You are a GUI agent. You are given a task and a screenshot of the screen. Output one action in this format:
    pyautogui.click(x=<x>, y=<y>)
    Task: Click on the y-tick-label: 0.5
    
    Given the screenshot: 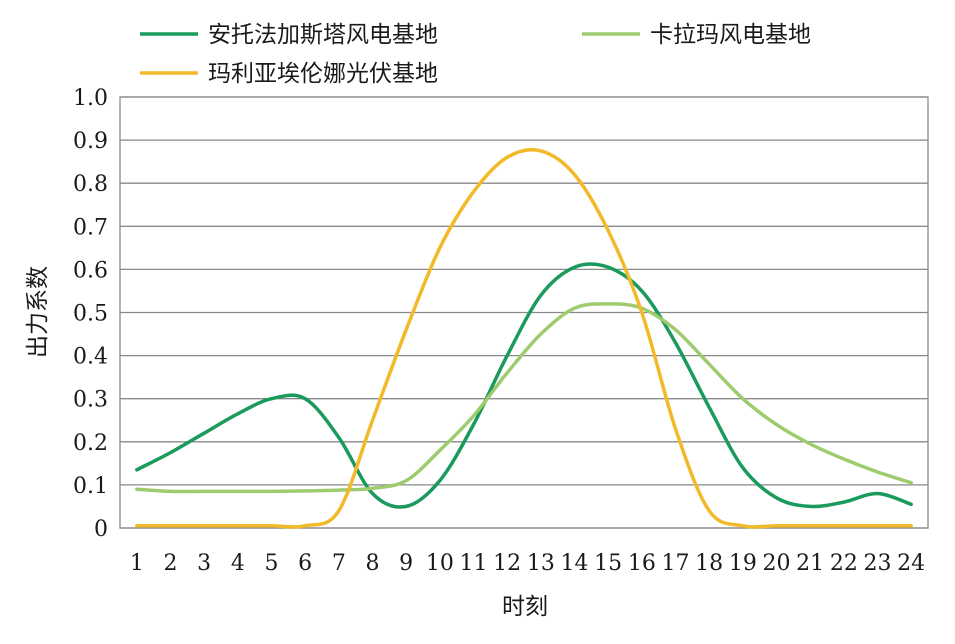 What is the action you would take?
    pyautogui.click(x=90, y=314)
    